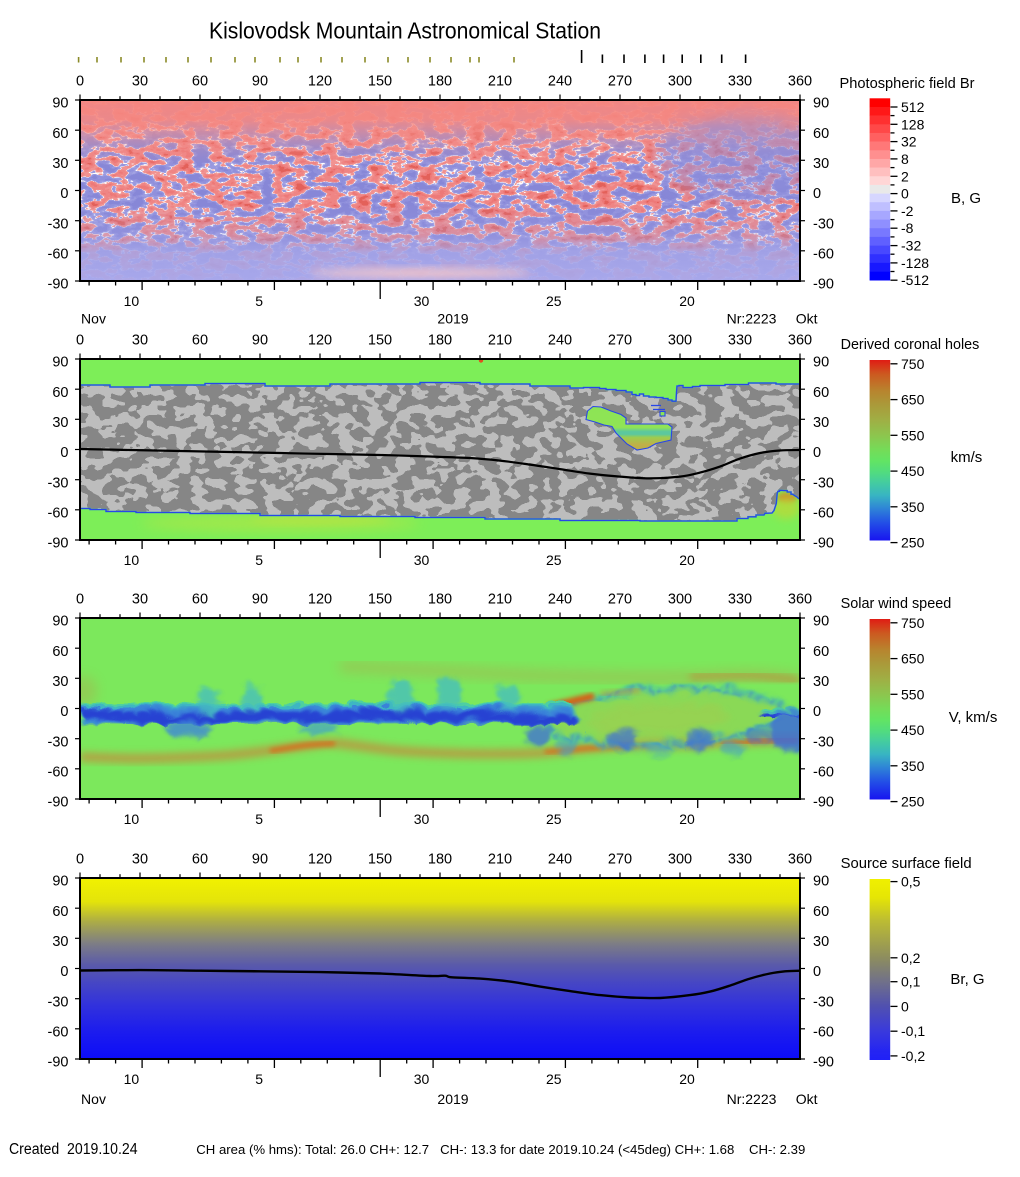 The image size is (1020, 1177). What do you see at coordinates (967, 457) in the screenshot?
I see `svg-text: km/s` at bounding box center [967, 457].